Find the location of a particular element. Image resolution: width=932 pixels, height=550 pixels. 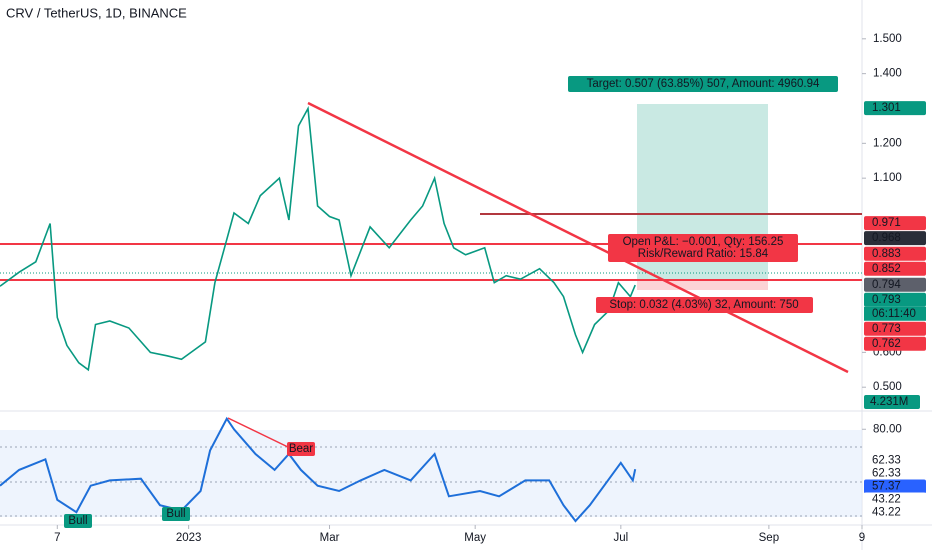

x-tick-label: 2023 is located at coordinates (189, 538).